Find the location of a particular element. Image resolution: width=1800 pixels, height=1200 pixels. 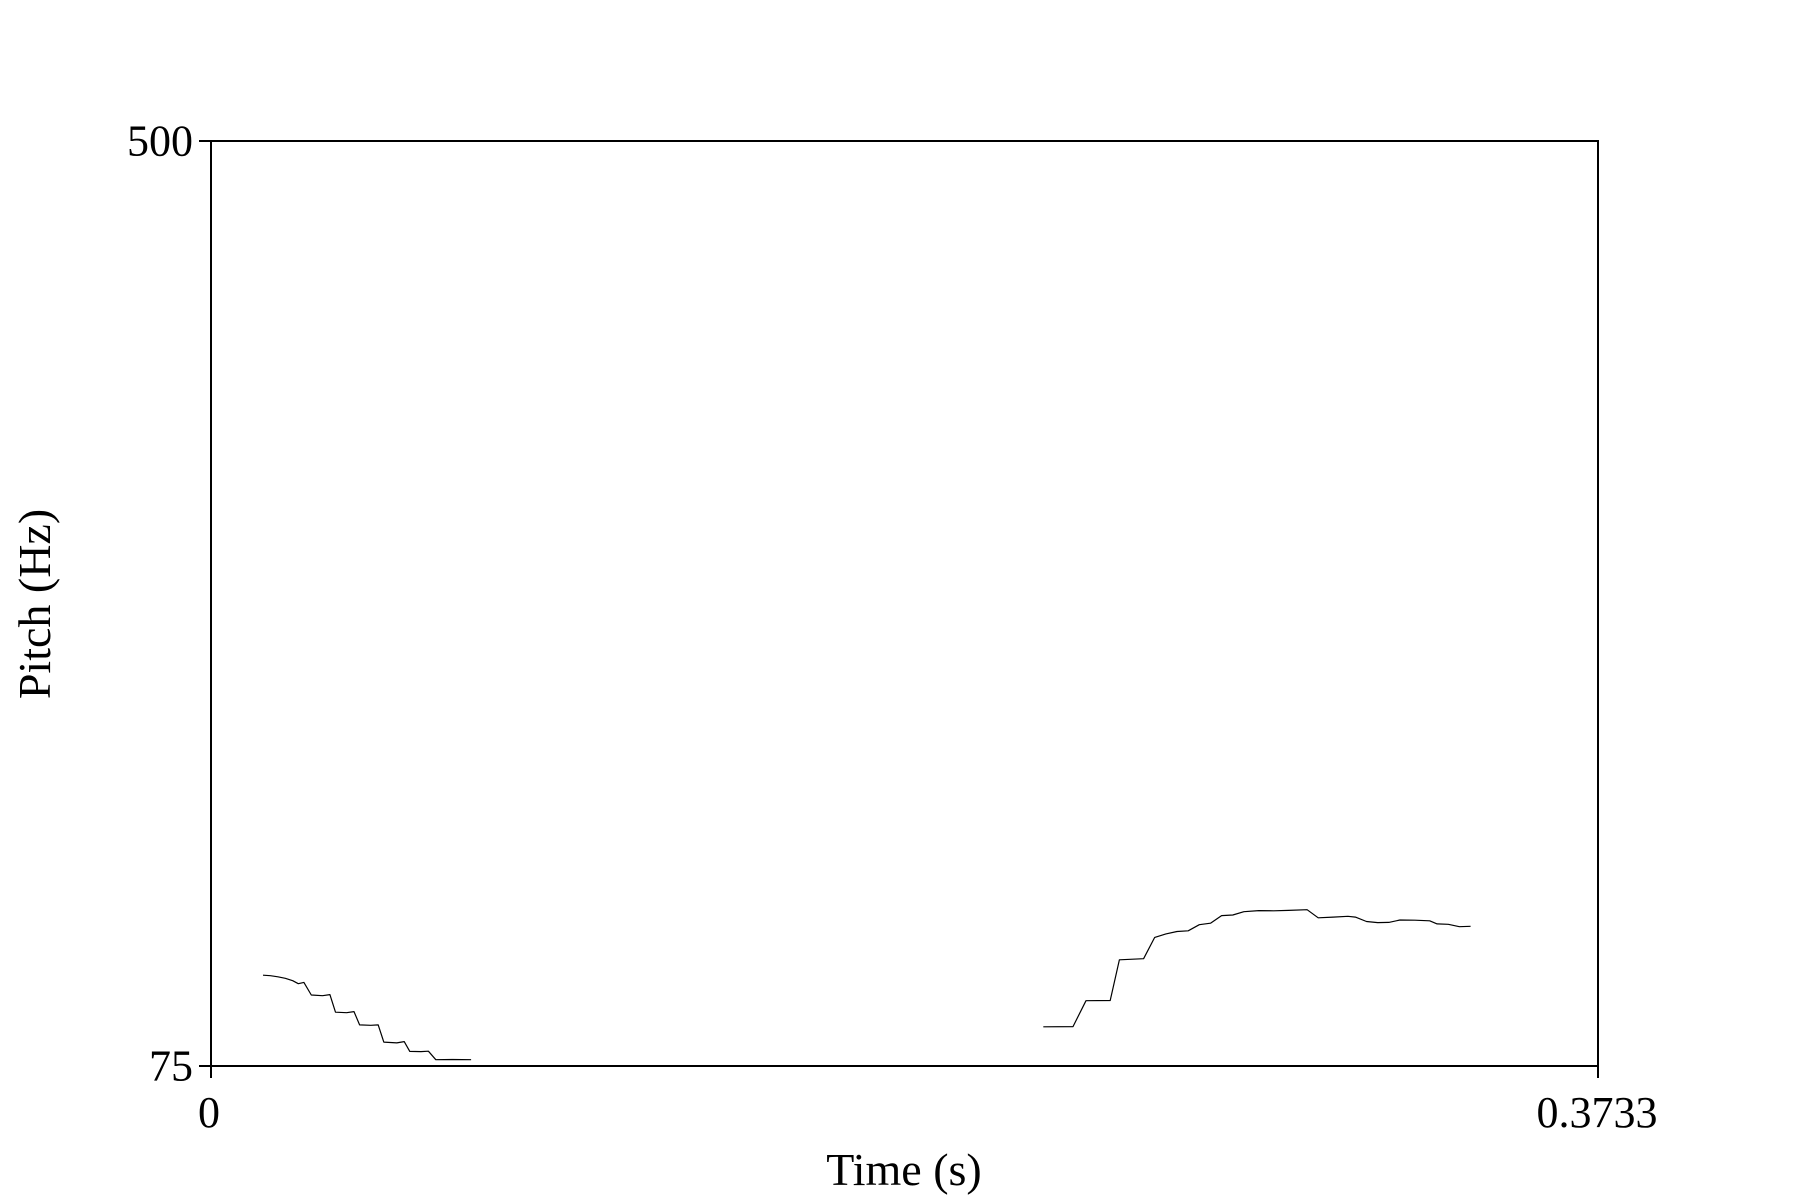

y-tick-label-bottom: 75 is located at coordinates (171, 1066).